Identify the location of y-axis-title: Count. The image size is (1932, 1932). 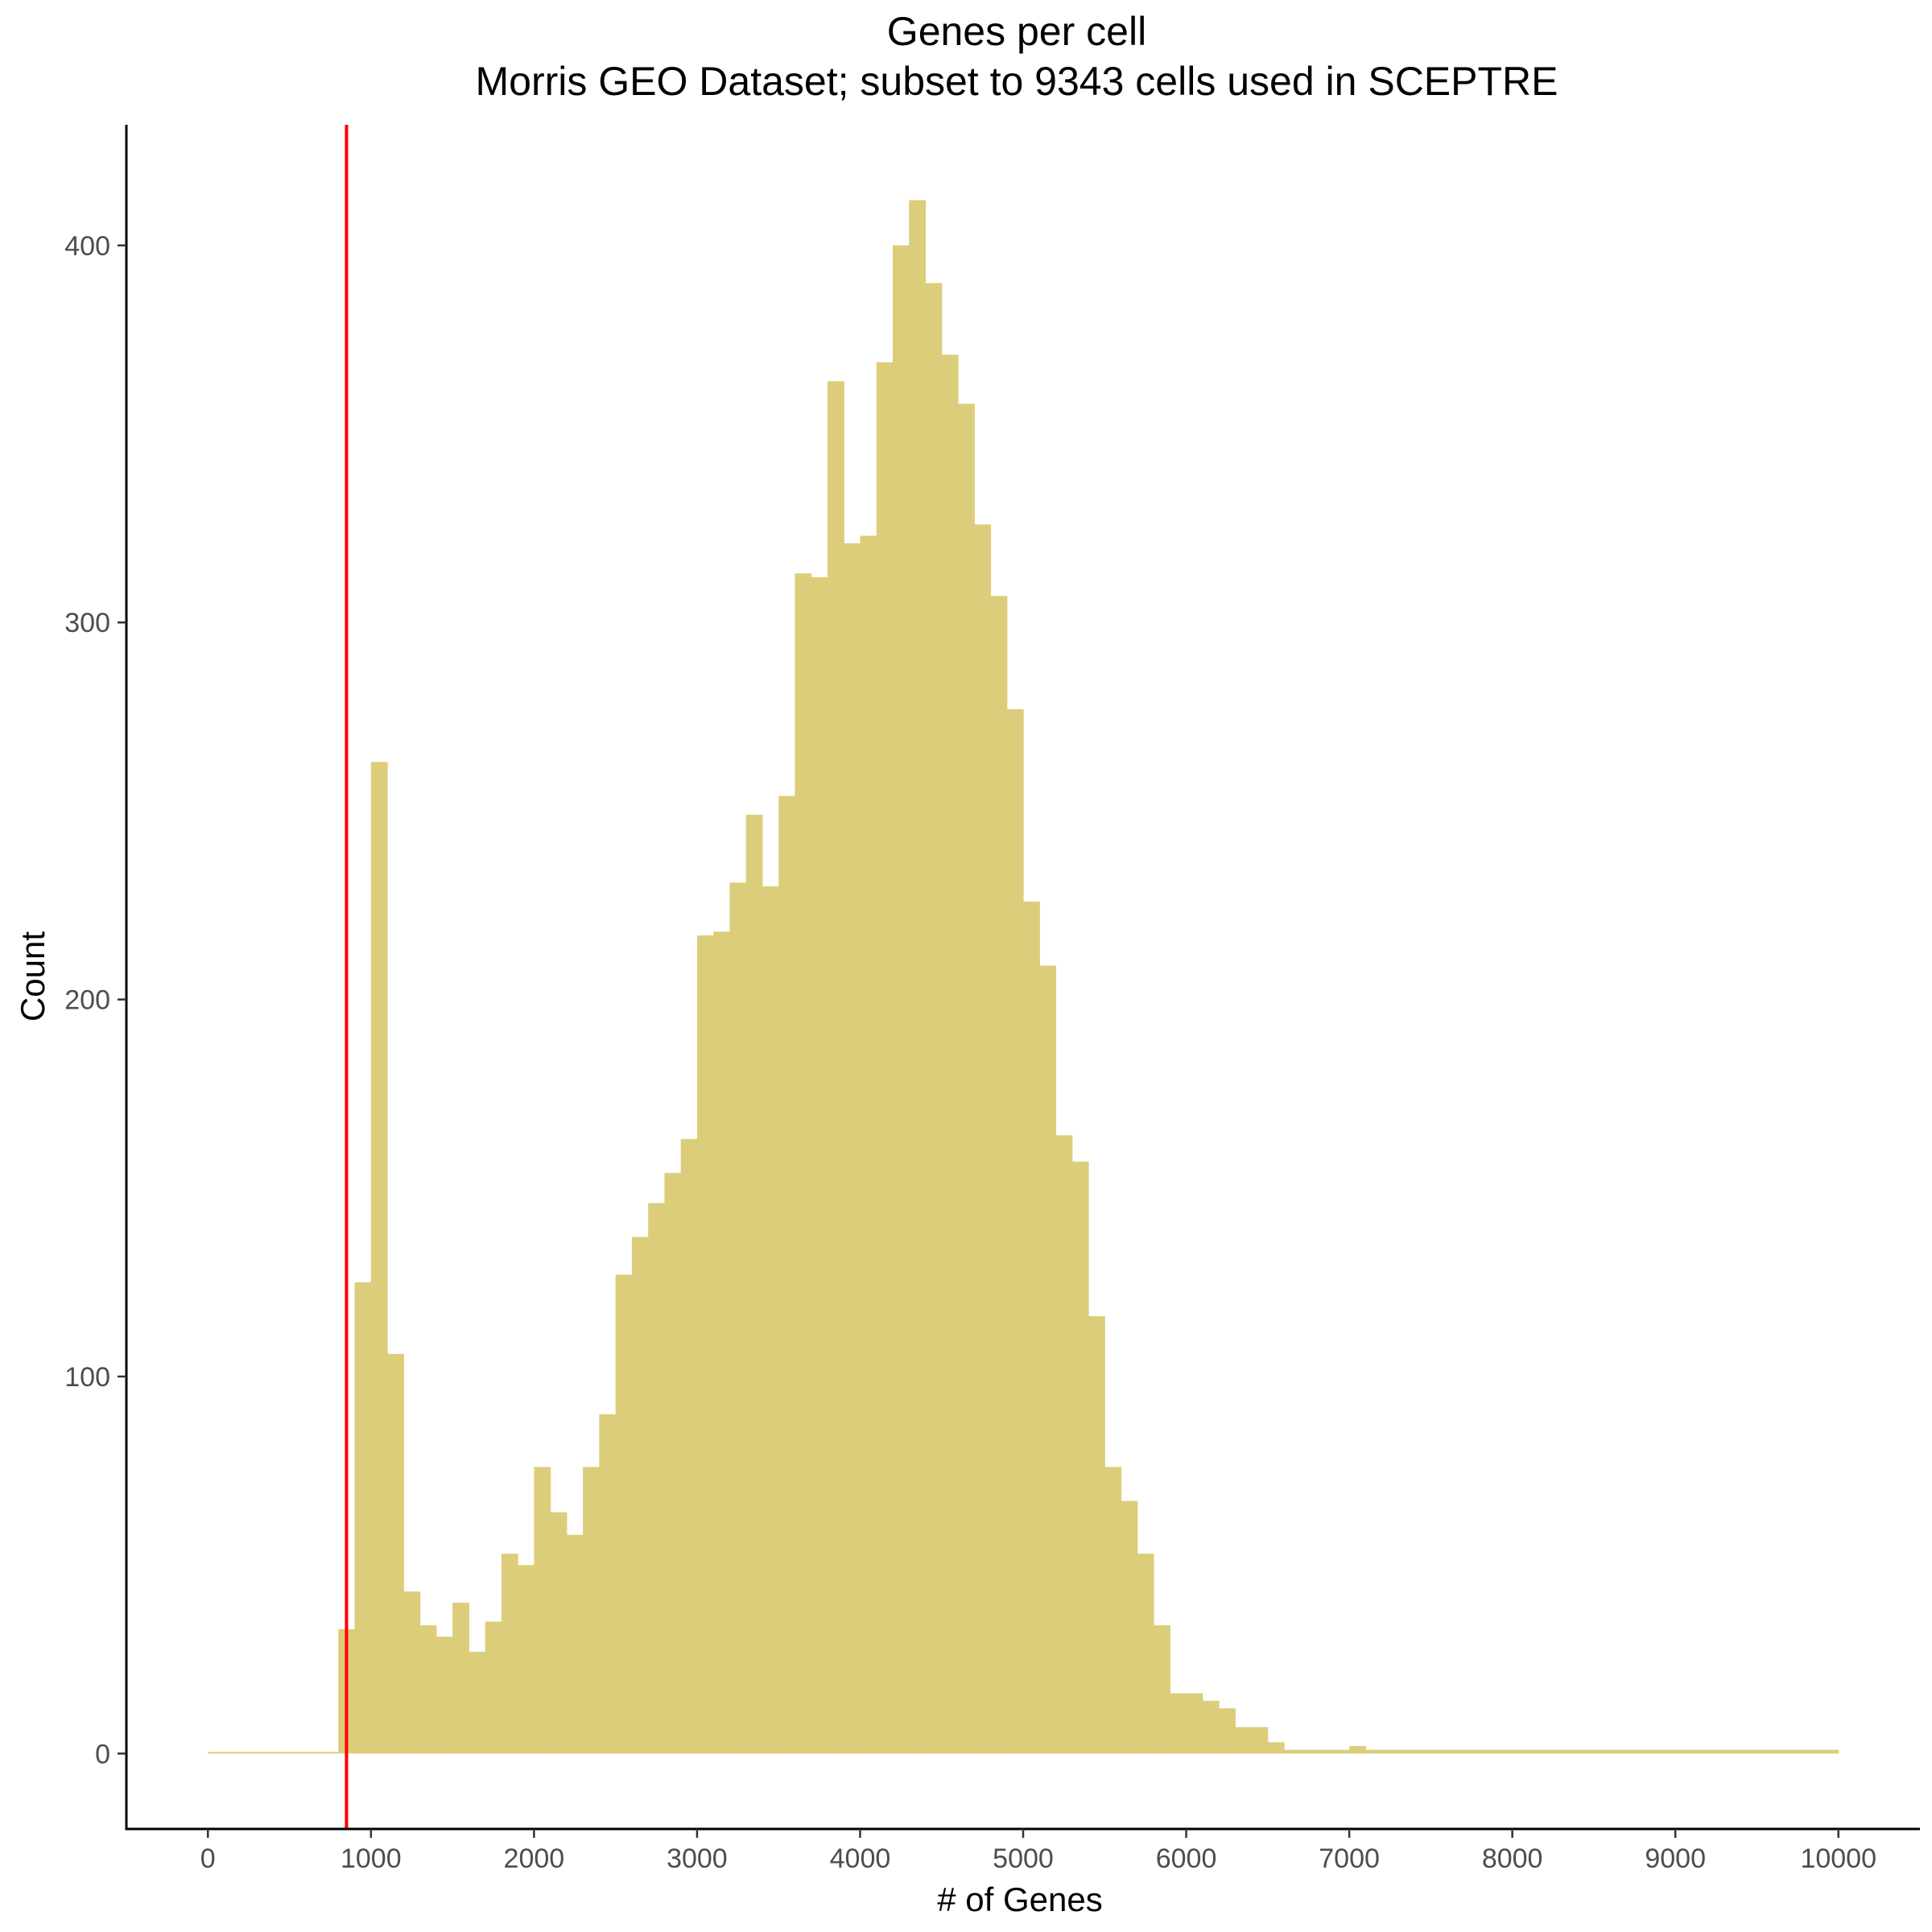
(33, 976).